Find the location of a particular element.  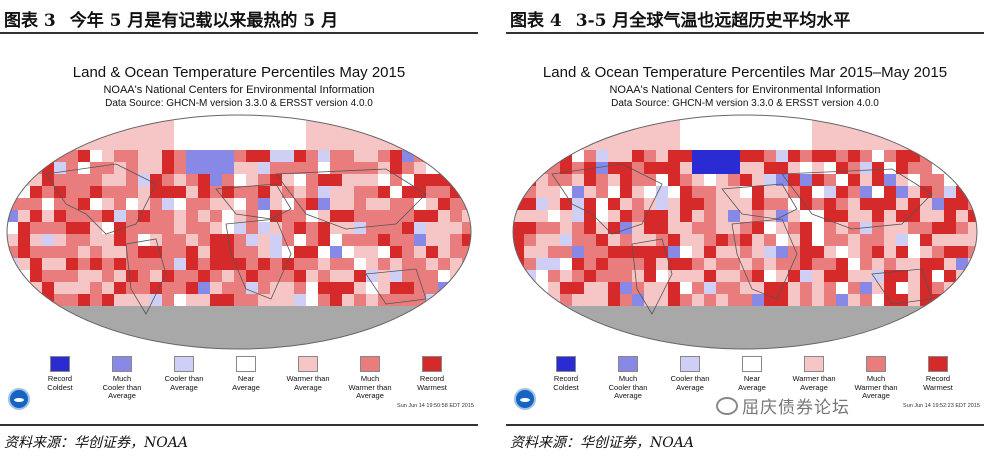

figure-caption-text: 今年 5 月是有记载以来最热的 5 月 is located at coordinates (204, 21).